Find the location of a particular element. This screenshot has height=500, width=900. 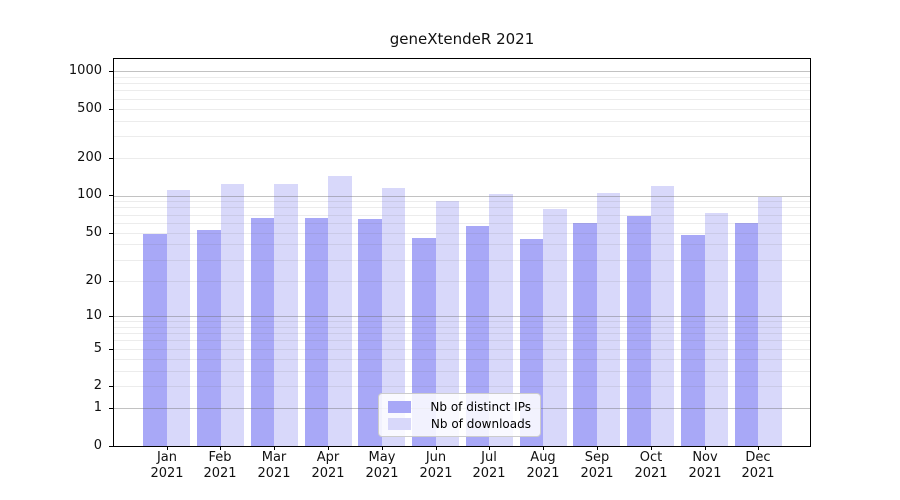

y-axis-tick-label: 200 is located at coordinates (89, 157).